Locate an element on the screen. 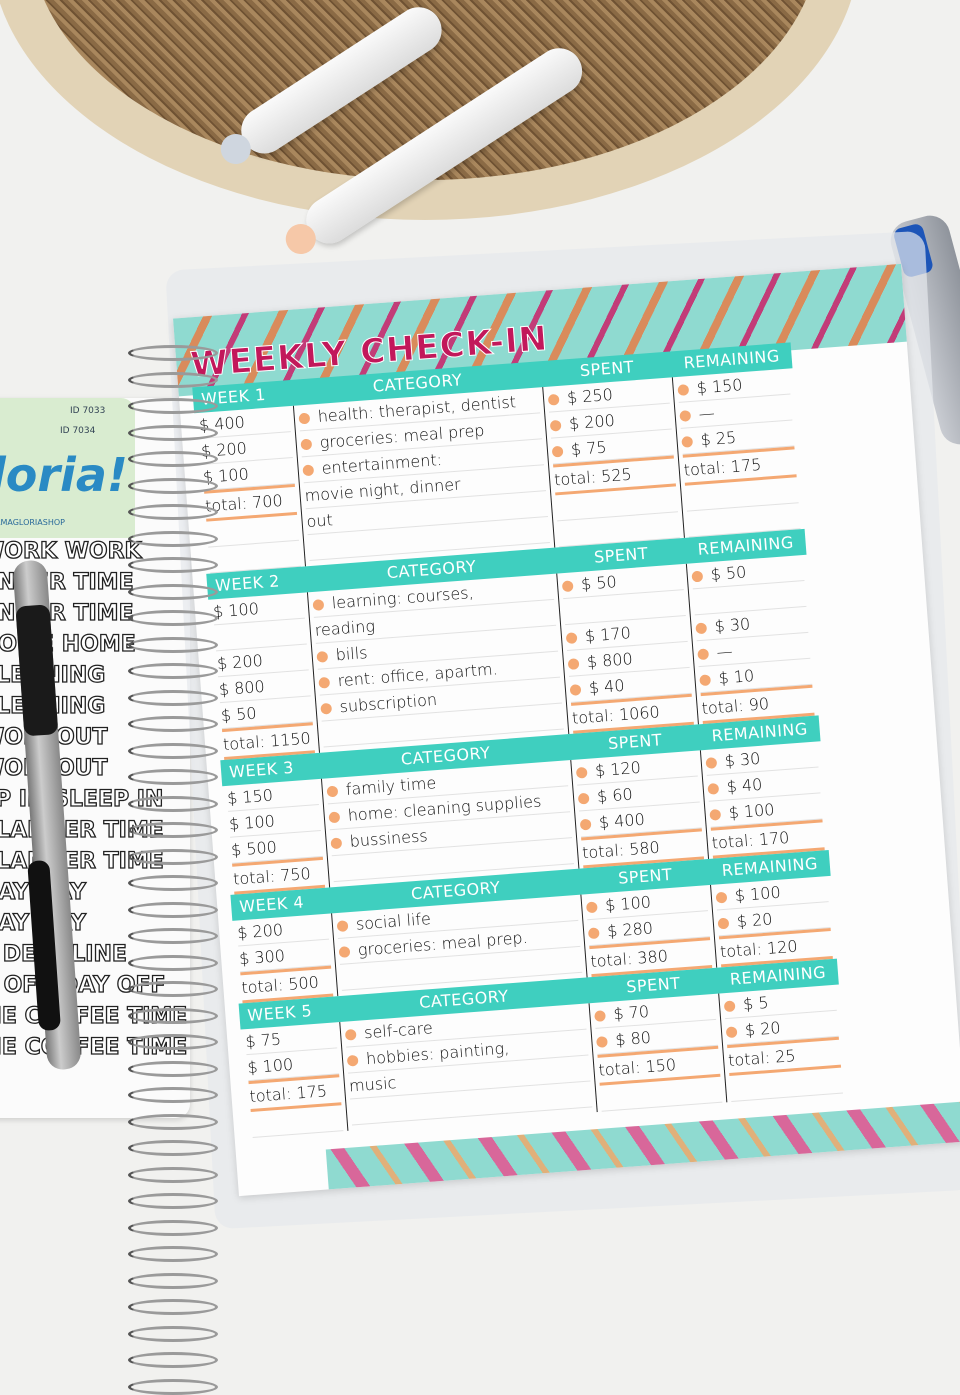 The height and width of the screenshot is (1395, 960). category-text: out is located at coordinates (319, 521).